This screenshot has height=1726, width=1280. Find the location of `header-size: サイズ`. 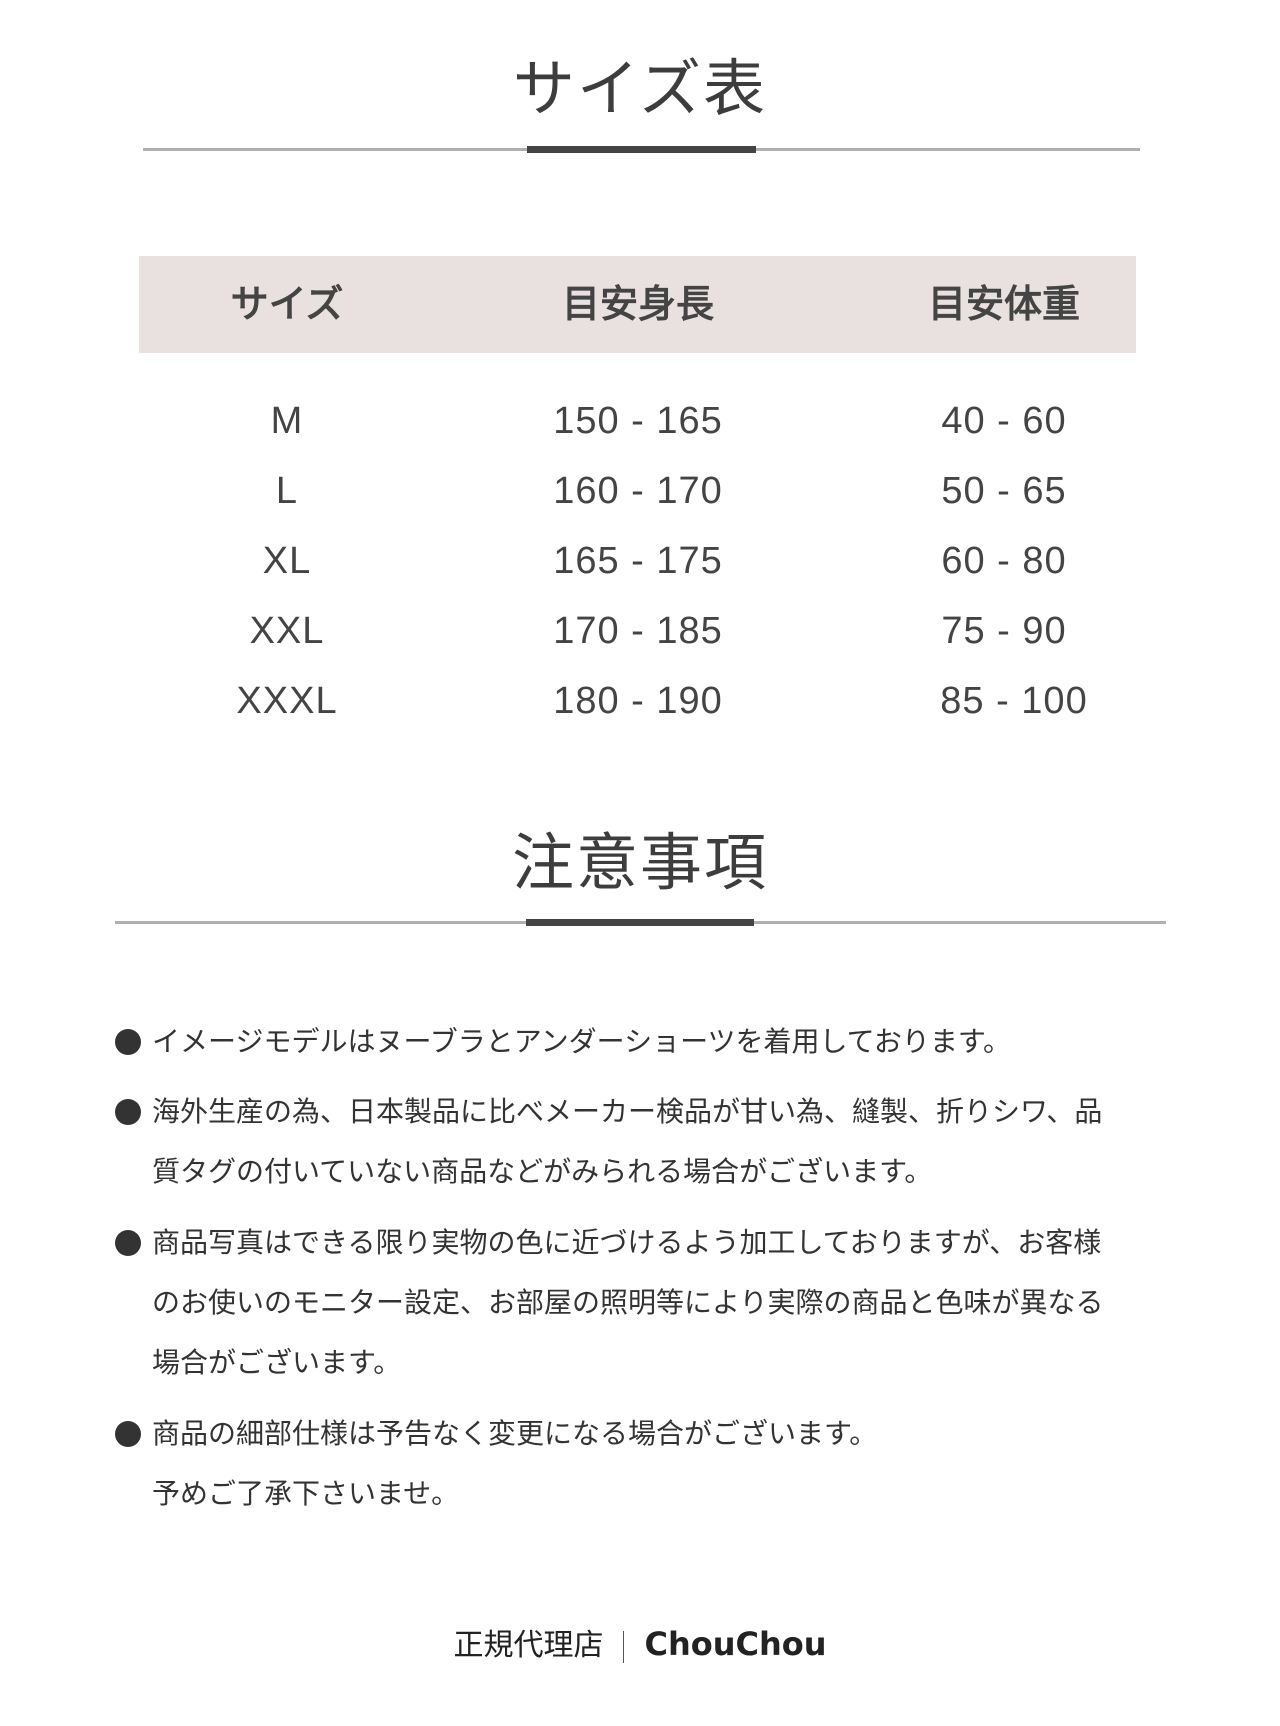

header-size: サイズ is located at coordinates (287, 304).